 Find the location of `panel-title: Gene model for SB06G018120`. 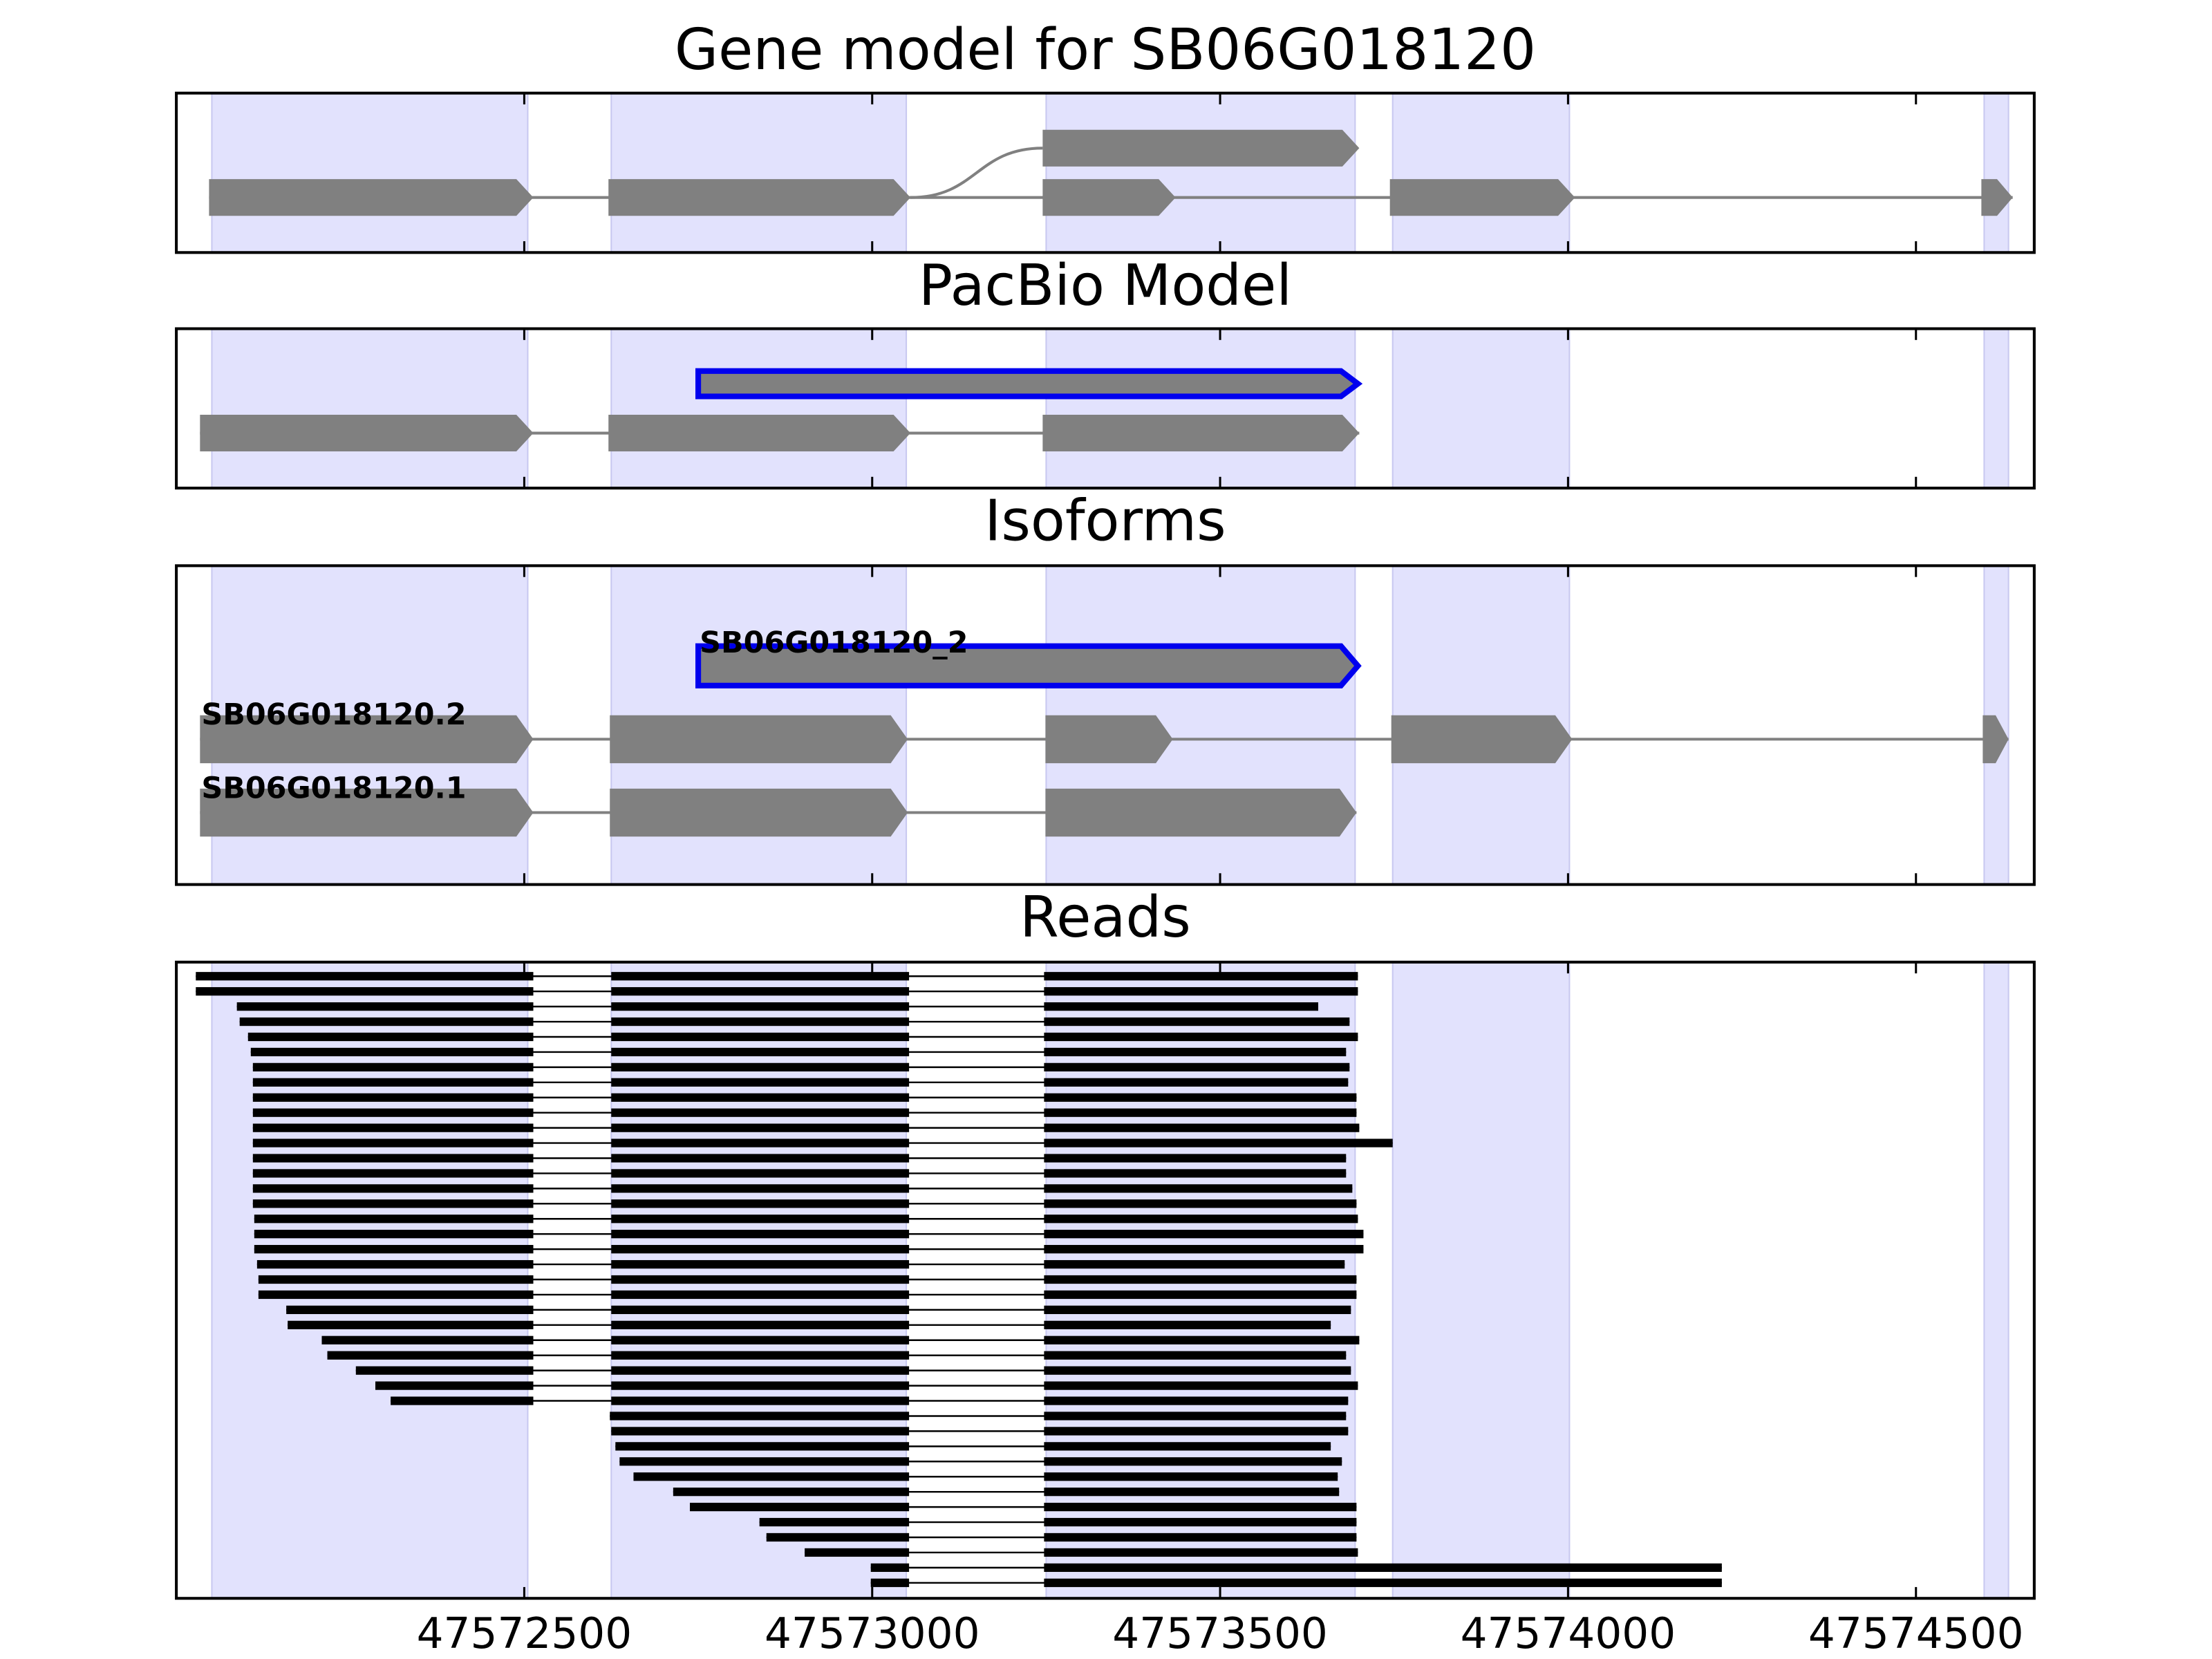

panel-title: Gene model for SB06G018120 is located at coordinates (1105, 50).